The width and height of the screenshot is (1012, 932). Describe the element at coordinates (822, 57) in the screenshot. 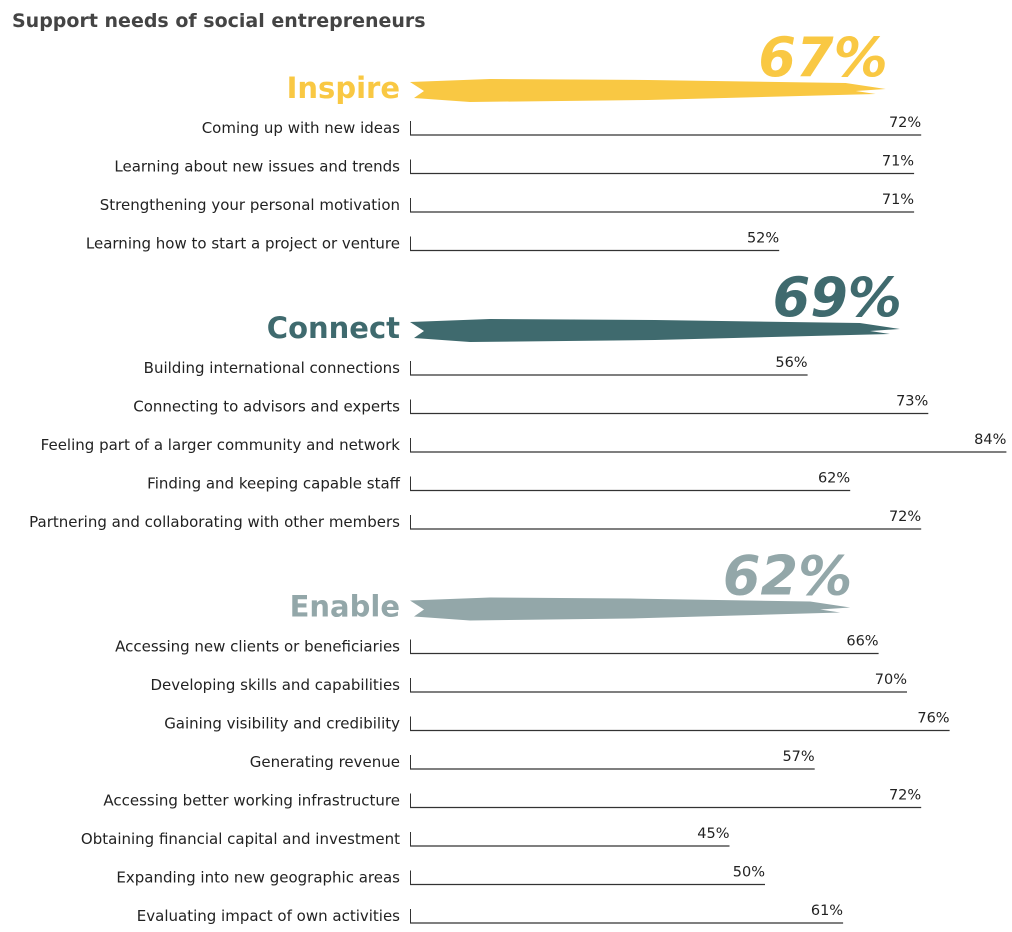

I see `group-total: 67%` at that location.